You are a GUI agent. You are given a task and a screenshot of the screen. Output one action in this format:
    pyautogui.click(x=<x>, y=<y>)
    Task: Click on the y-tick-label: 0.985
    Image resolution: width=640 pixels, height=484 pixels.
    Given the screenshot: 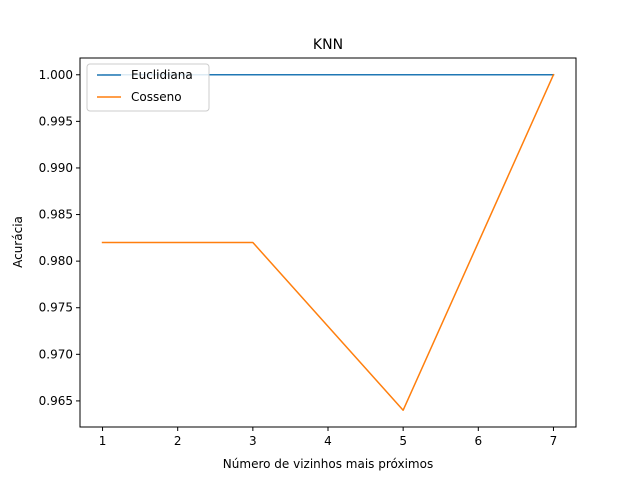 What is the action you would take?
    pyautogui.click(x=56, y=215)
    